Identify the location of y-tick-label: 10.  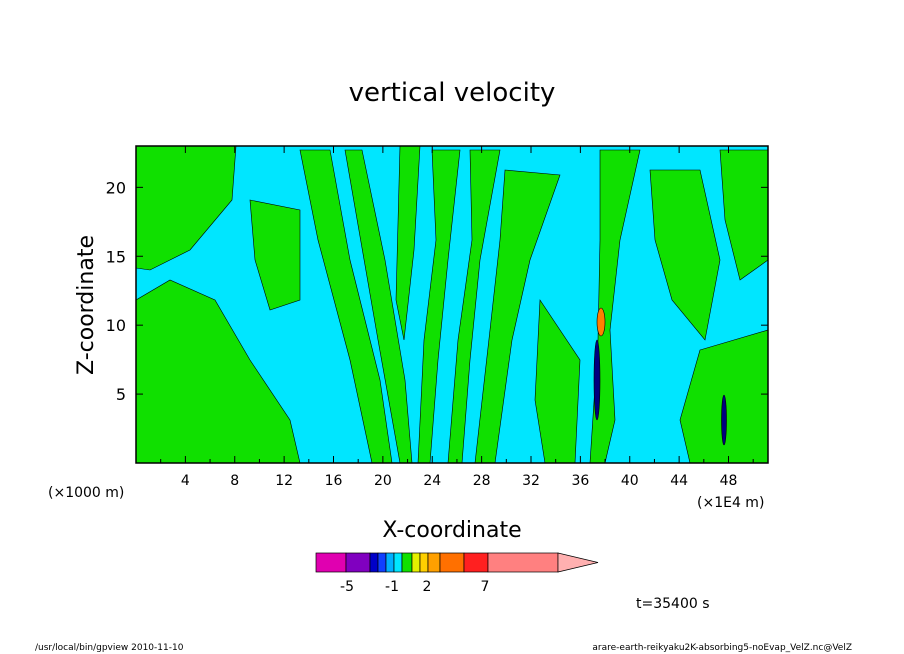
(116, 325).